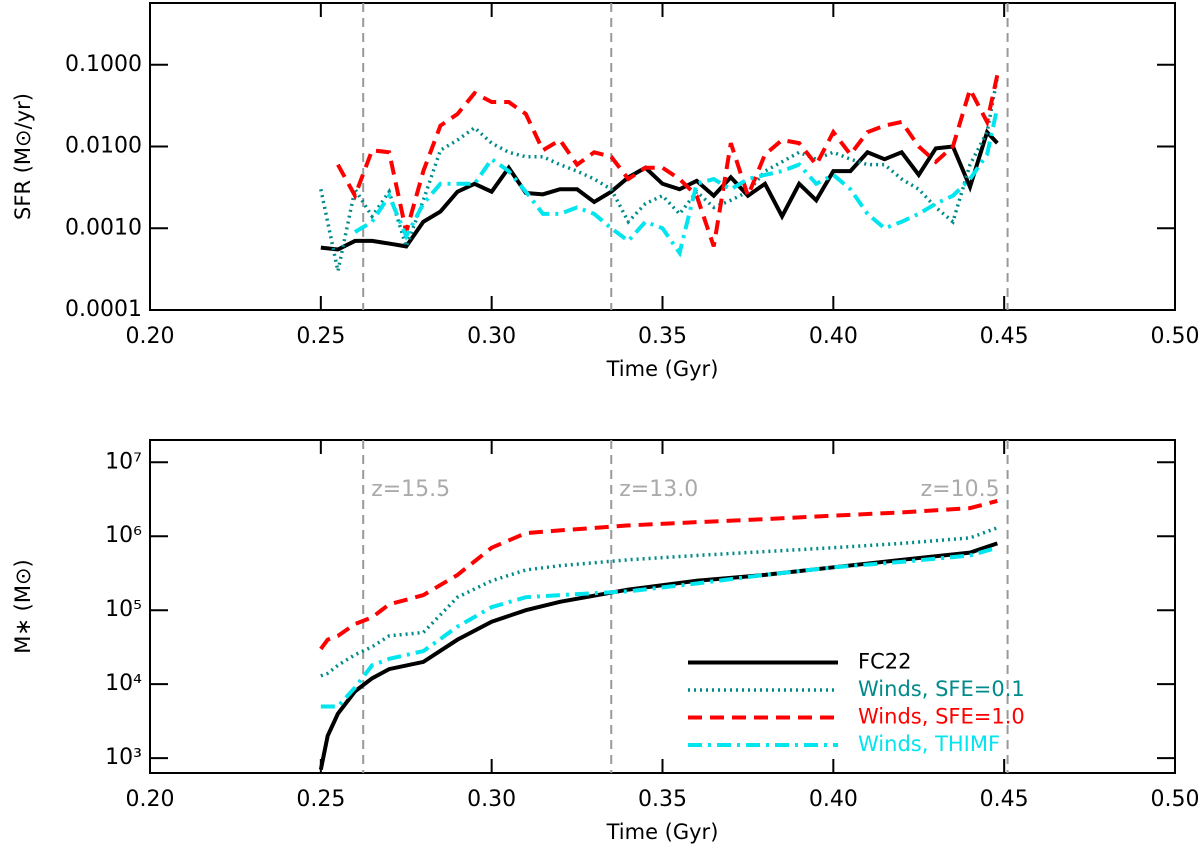  Describe the element at coordinates (410, 489) in the screenshot. I see `annotation: z=15.5` at that location.